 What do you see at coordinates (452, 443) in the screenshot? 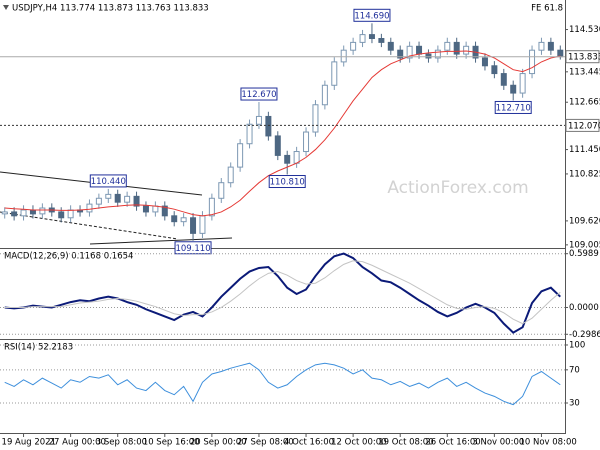
I see `x-tick-label: 26 Oct 16:00` at bounding box center [452, 443].